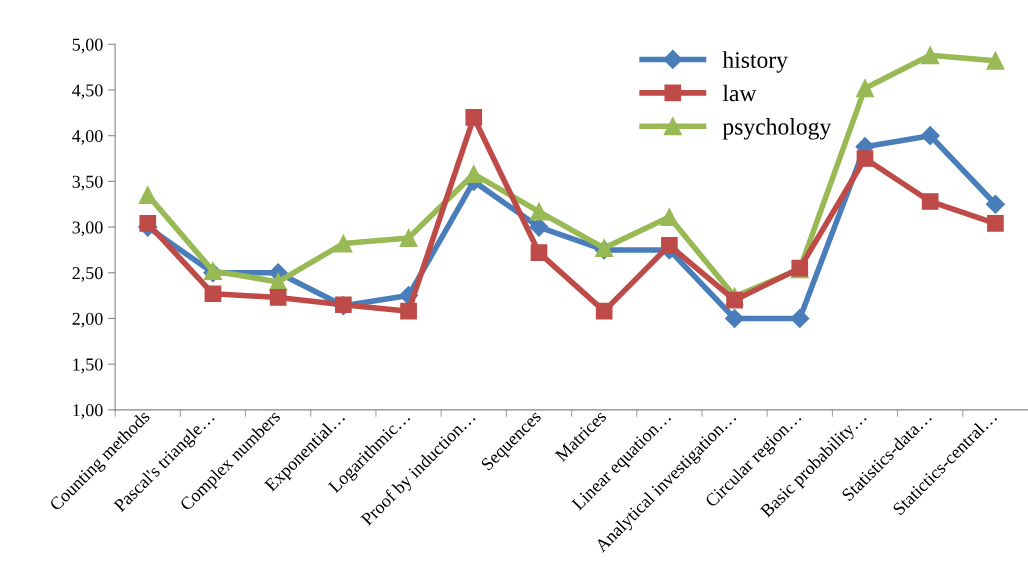  Describe the element at coordinates (88, 411) in the screenshot. I see `y-tick-label: 1,00` at that location.